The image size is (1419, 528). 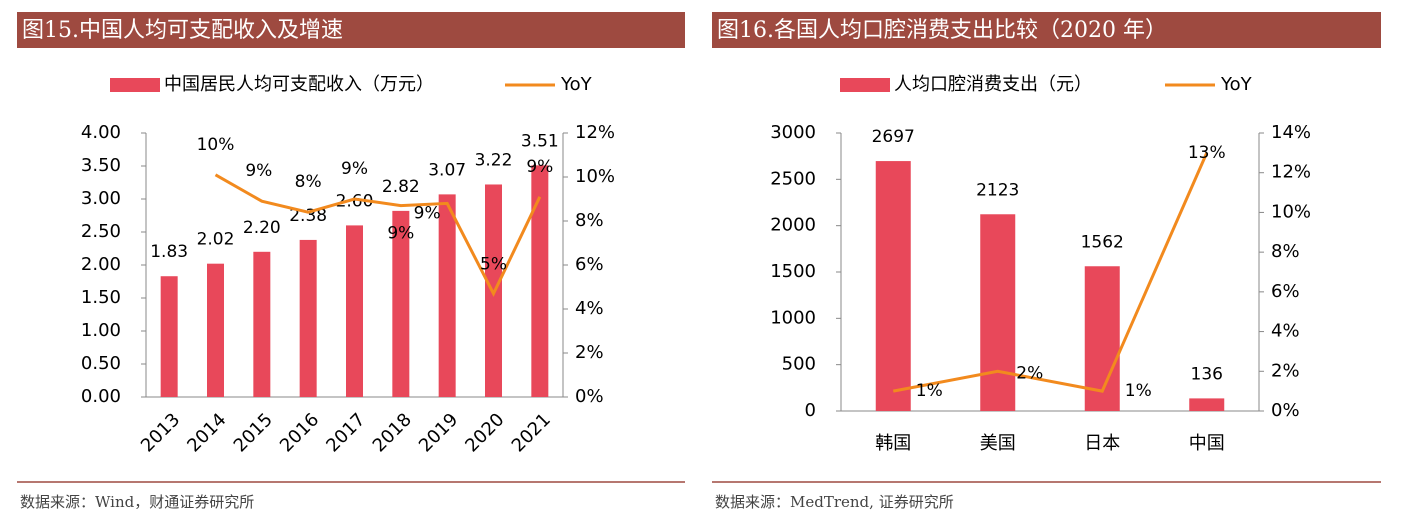 What do you see at coordinates (101, 330) in the screenshot?
I see `y-tick-label: 1.00` at bounding box center [101, 330].